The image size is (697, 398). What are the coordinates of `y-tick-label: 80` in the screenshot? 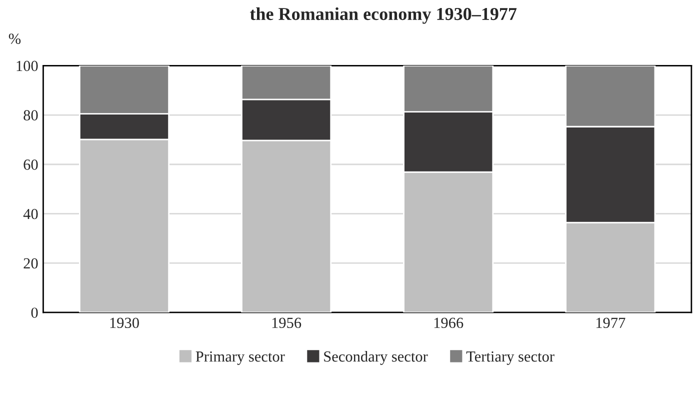 It's located at (31, 115).